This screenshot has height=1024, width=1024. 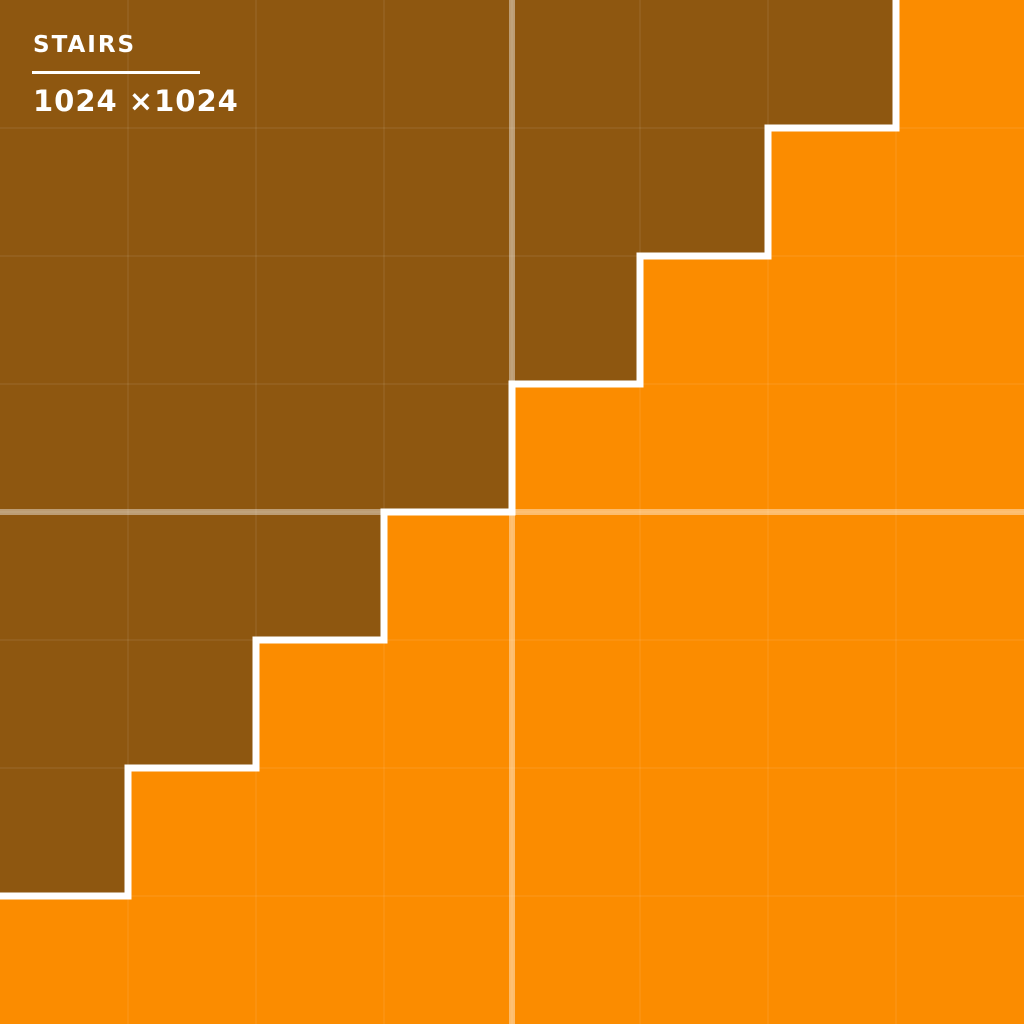 I want to click on page-title: STAIRS, so click(x=85, y=45).